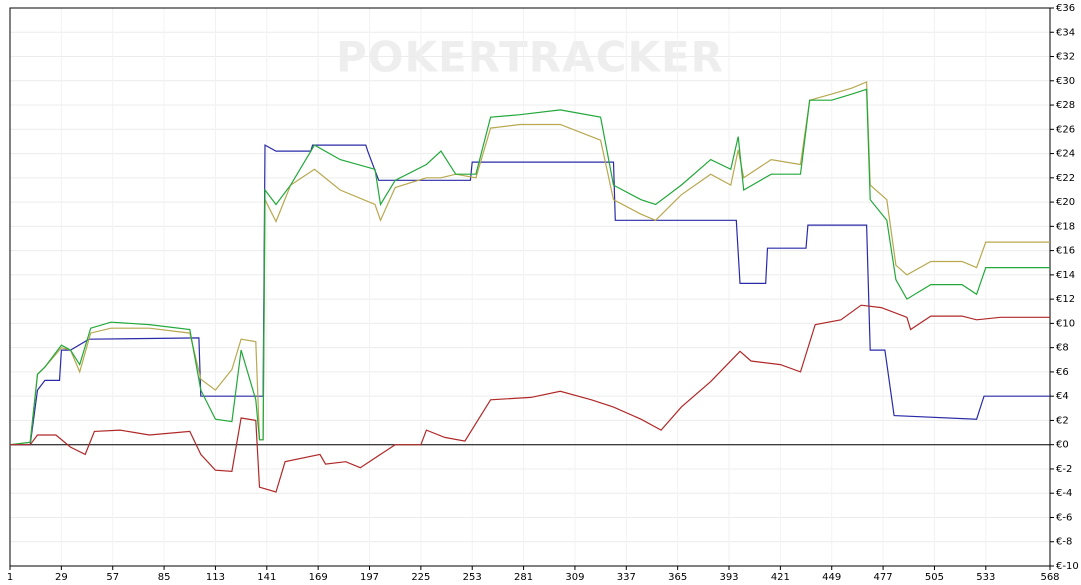 The width and height of the screenshot is (1081, 585). I want to click on x-tick-label: 477, so click(883, 577).